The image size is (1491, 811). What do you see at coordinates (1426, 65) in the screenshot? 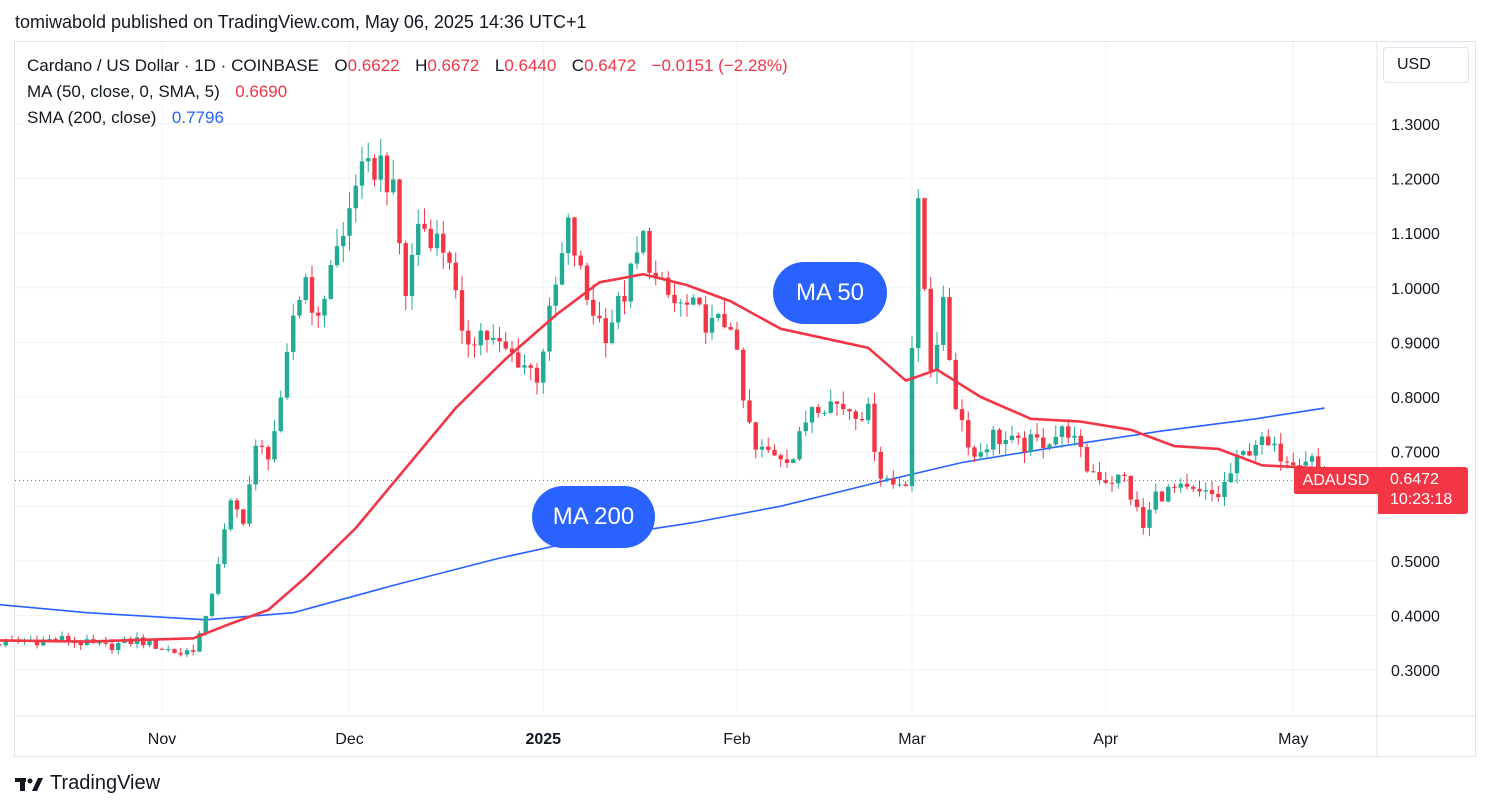
I see `currency-button: USD` at bounding box center [1426, 65].